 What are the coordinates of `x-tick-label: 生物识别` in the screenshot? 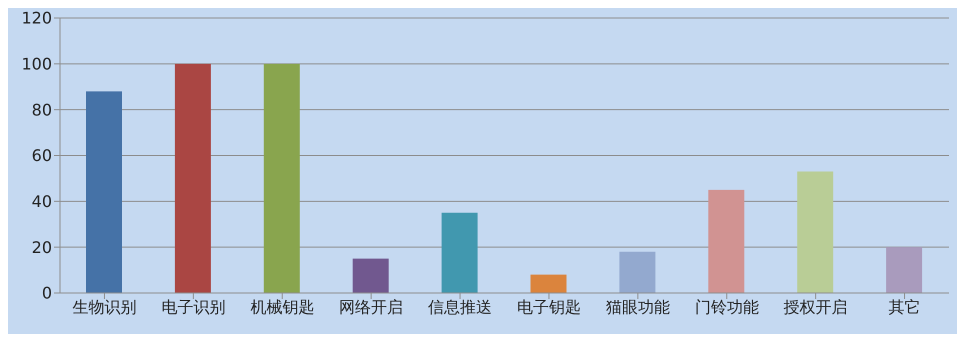 It's located at (104, 306).